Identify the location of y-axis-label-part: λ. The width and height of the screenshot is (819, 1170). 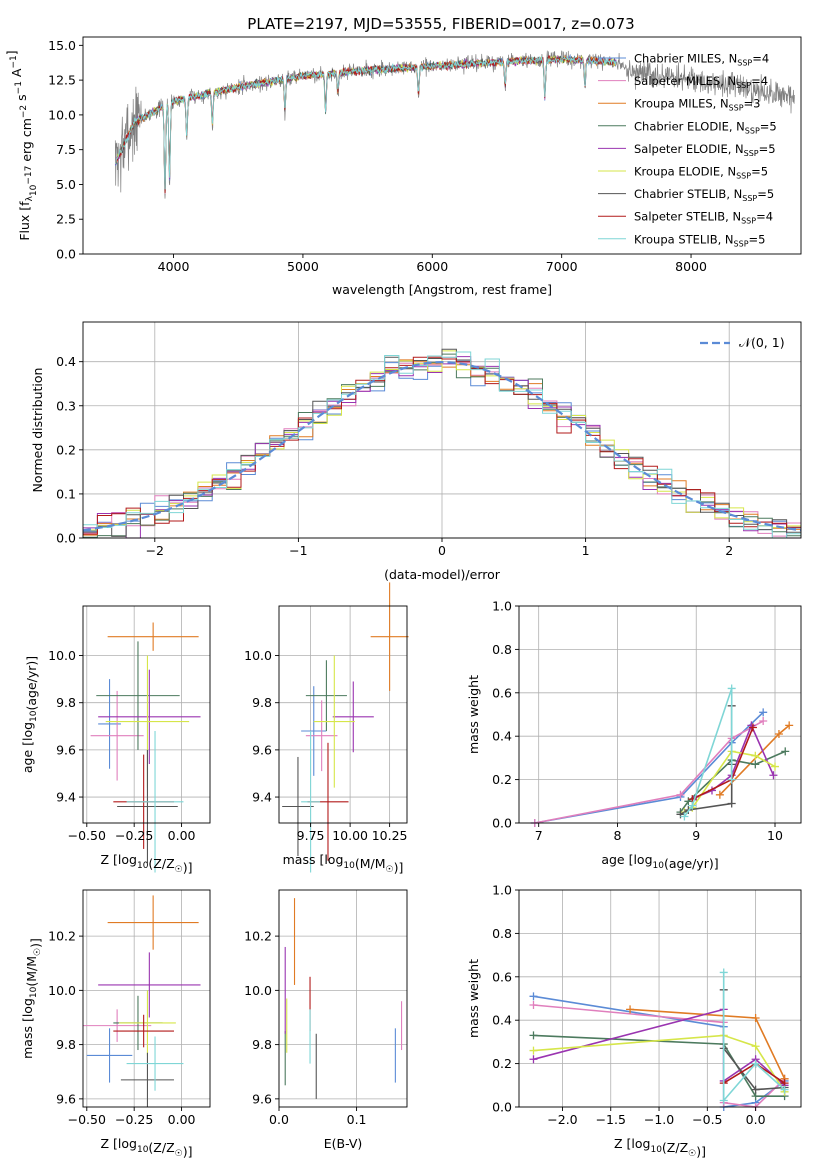
(30, 198).